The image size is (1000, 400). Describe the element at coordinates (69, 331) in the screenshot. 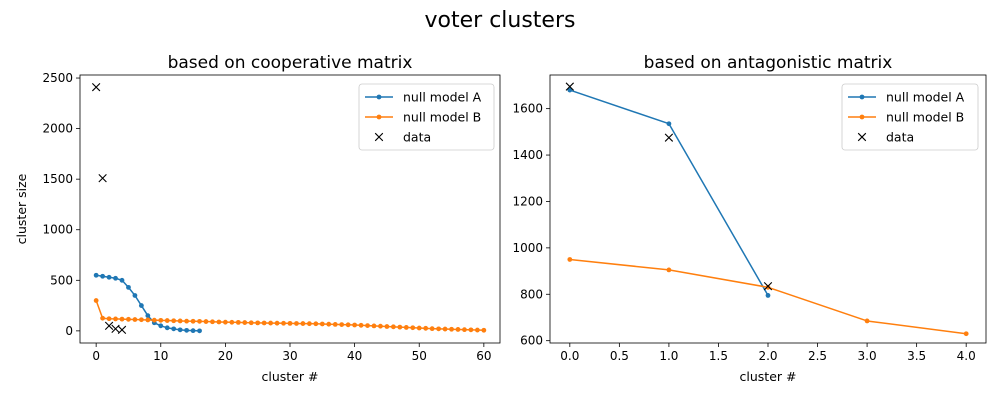

I see `y-tick-label: 0` at that location.